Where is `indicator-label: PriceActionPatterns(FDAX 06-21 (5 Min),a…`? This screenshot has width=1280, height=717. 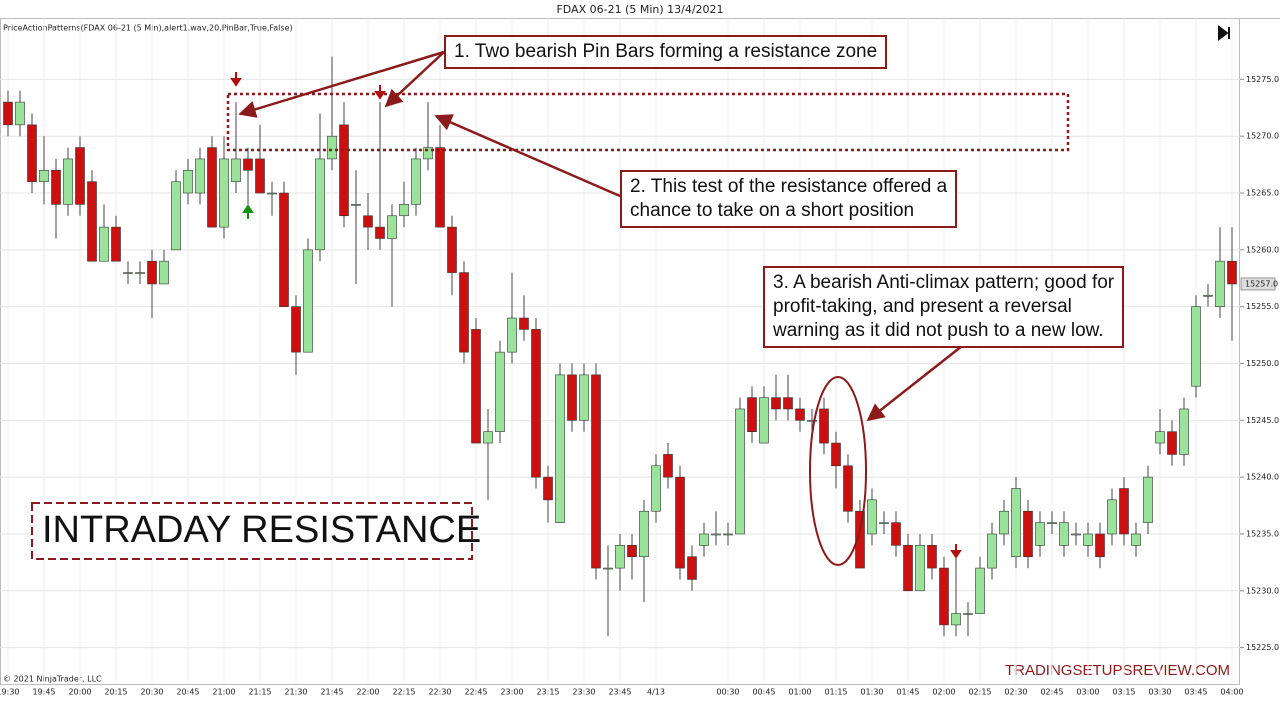 indicator-label: PriceActionPatterns(FDAX 06-21 (5 Min),a… is located at coordinates (148, 28).